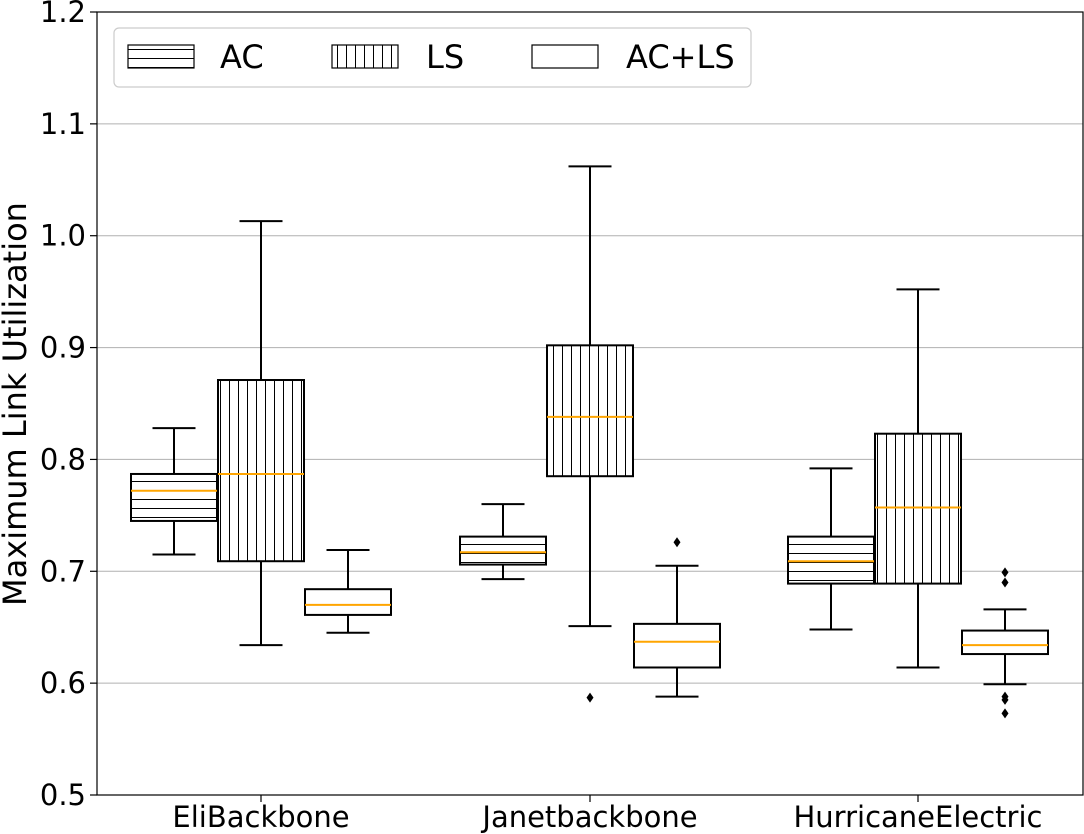 The image size is (1084, 834). What do you see at coordinates (680, 57) in the screenshot?
I see `legend-label: AC+LS` at bounding box center [680, 57].